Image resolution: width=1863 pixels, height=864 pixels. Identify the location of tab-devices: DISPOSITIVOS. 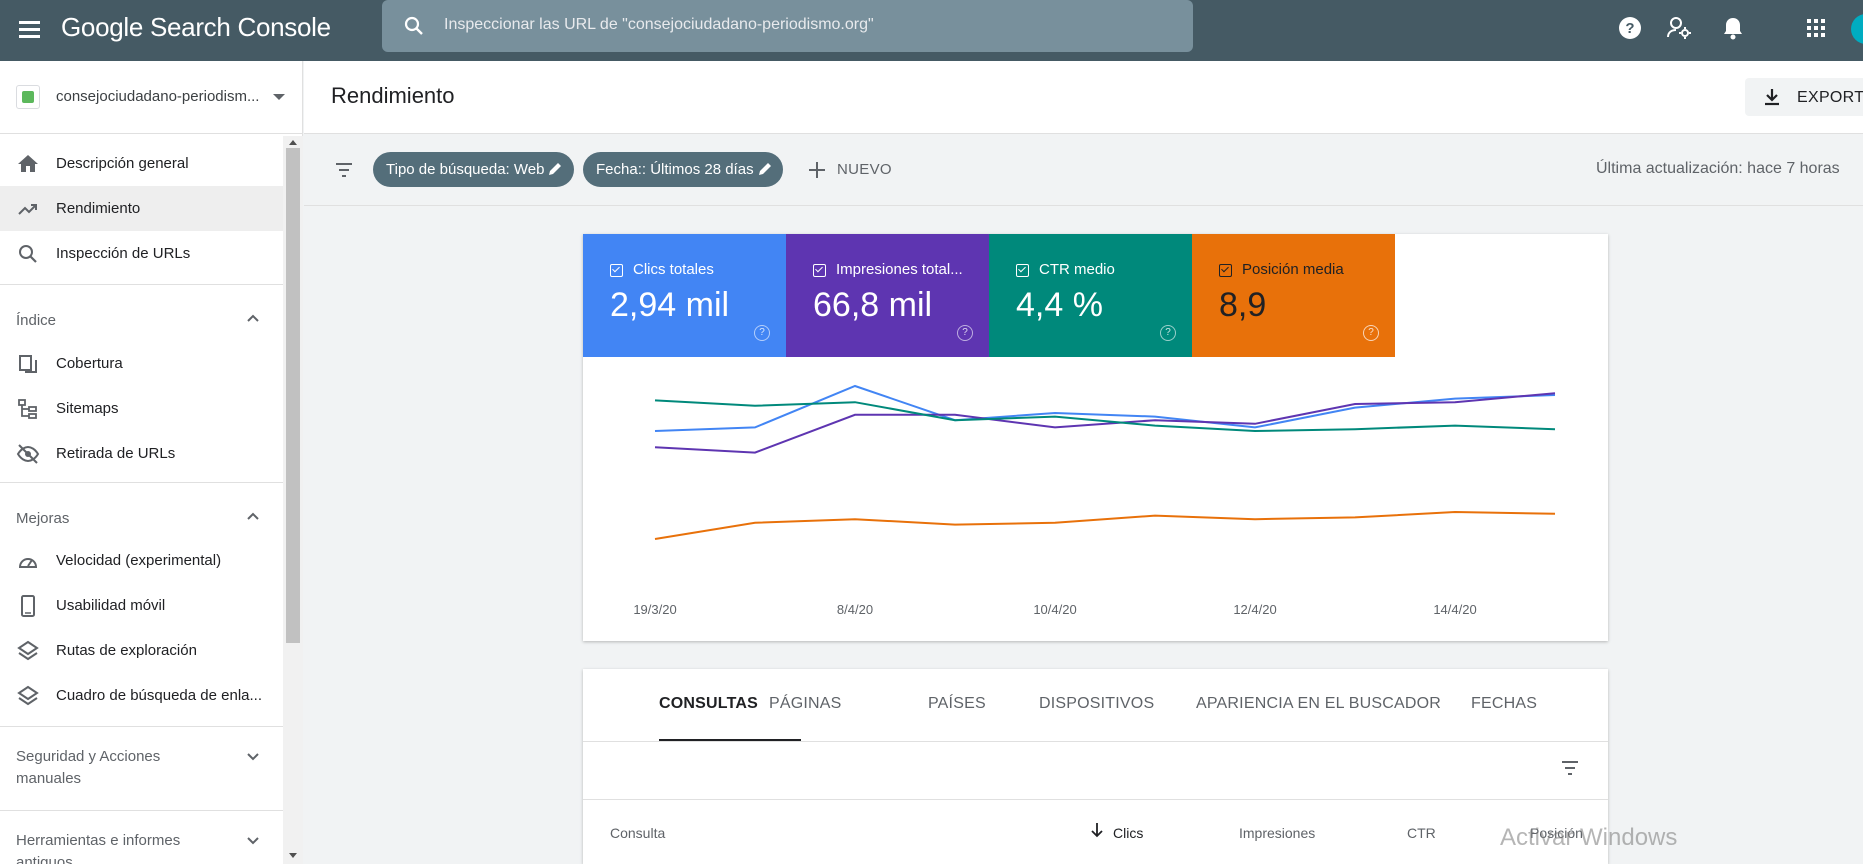
(1096, 705).